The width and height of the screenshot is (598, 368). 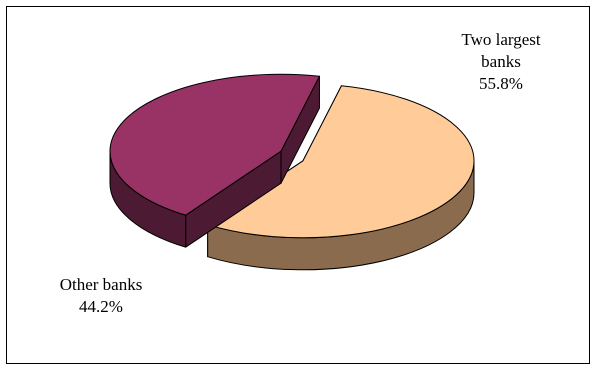 I want to click on slice-label-two-largest-banks: Two largest banks 55.8%, so click(x=501, y=62).